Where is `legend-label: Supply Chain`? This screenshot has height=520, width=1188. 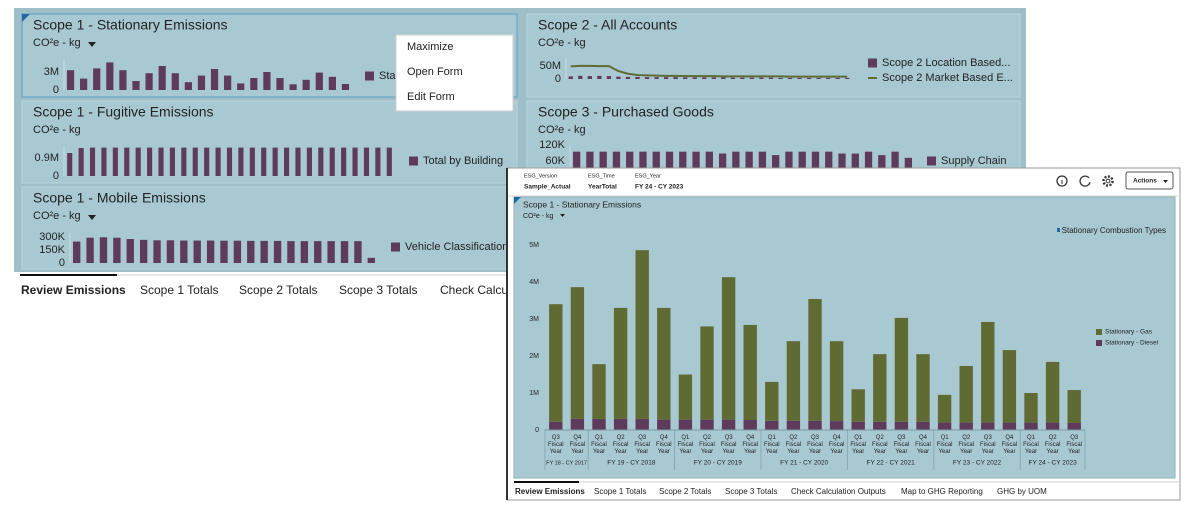 legend-label: Supply Chain is located at coordinates (973, 161).